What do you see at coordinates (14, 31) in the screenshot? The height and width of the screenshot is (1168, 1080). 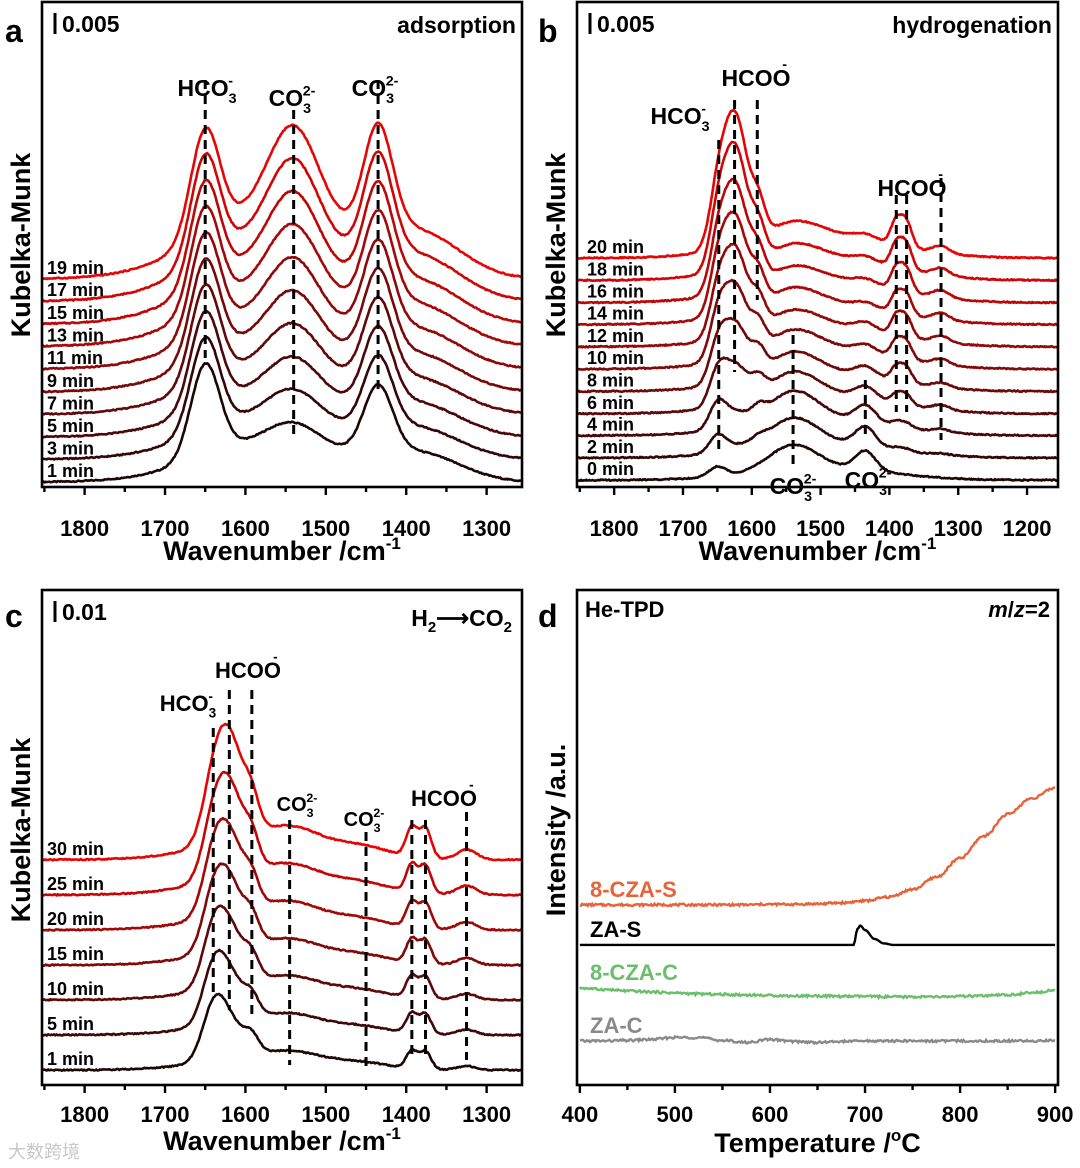 I see `panel-letter: a` at bounding box center [14, 31].